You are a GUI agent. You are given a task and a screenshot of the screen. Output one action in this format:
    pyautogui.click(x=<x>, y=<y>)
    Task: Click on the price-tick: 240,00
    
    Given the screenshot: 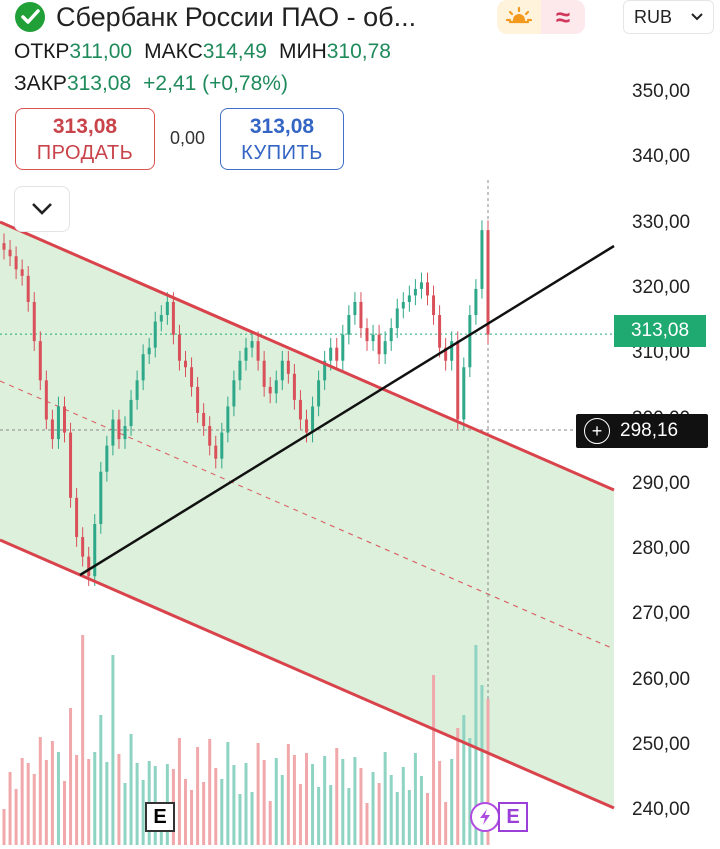 What is the action you would take?
    pyautogui.click(x=661, y=810)
    